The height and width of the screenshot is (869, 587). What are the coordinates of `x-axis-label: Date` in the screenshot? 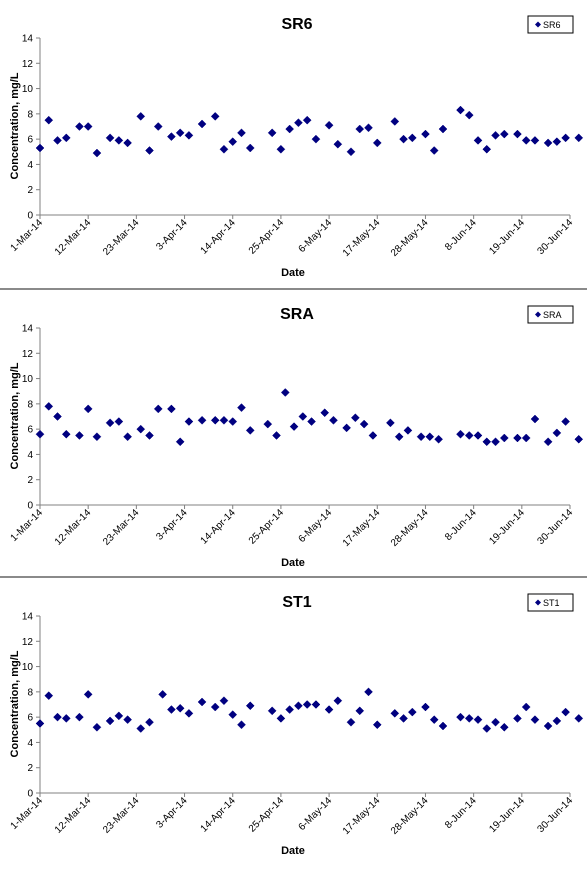 It's located at (293, 851).